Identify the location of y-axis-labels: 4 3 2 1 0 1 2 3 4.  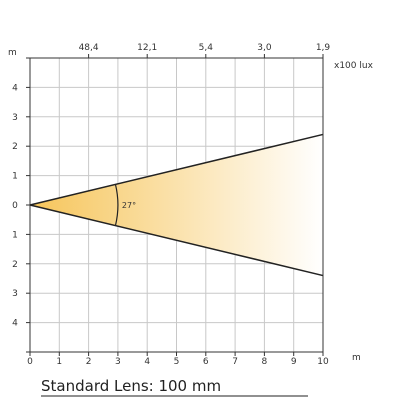
(15, 205).